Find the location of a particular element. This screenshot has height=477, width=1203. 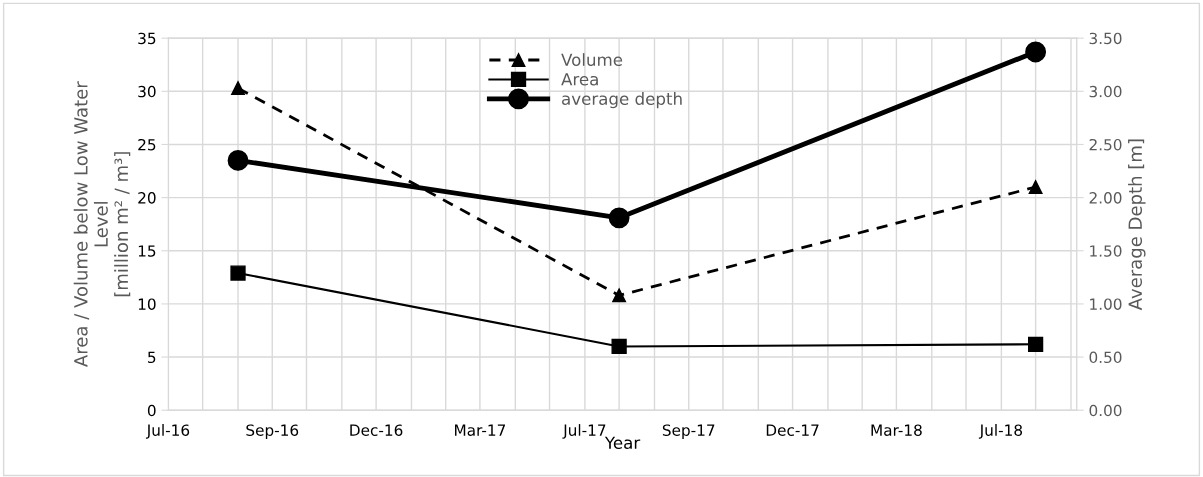

y-tick-label: 35 is located at coordinates (147, 38).